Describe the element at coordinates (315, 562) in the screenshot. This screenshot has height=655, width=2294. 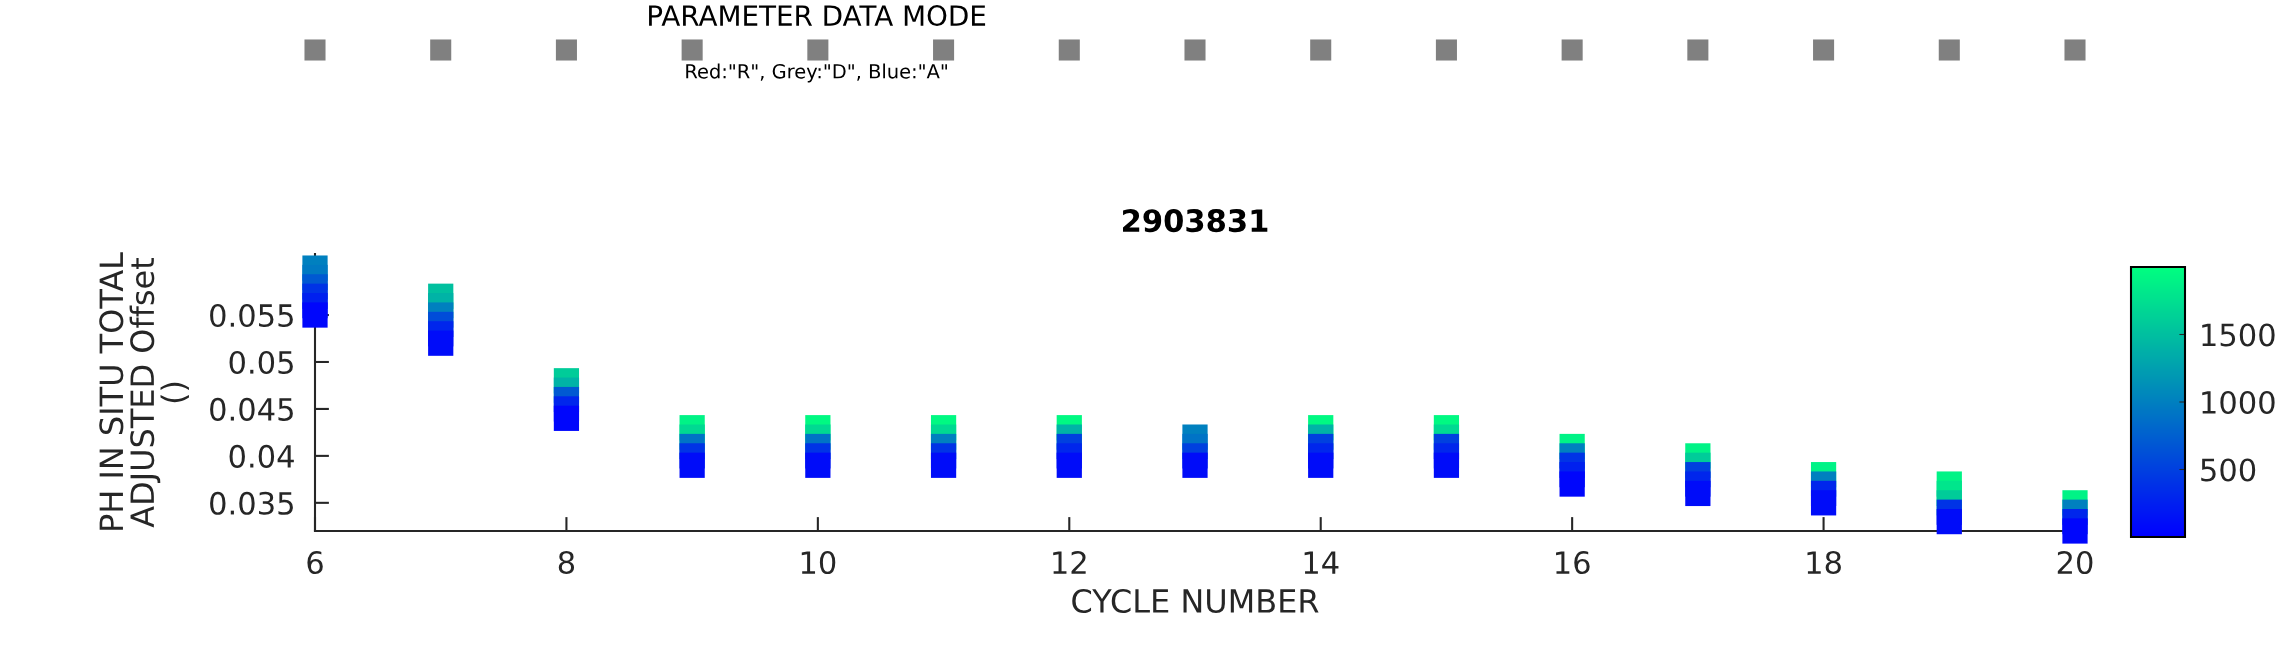
I see `x-tick-label: 6` at that location.